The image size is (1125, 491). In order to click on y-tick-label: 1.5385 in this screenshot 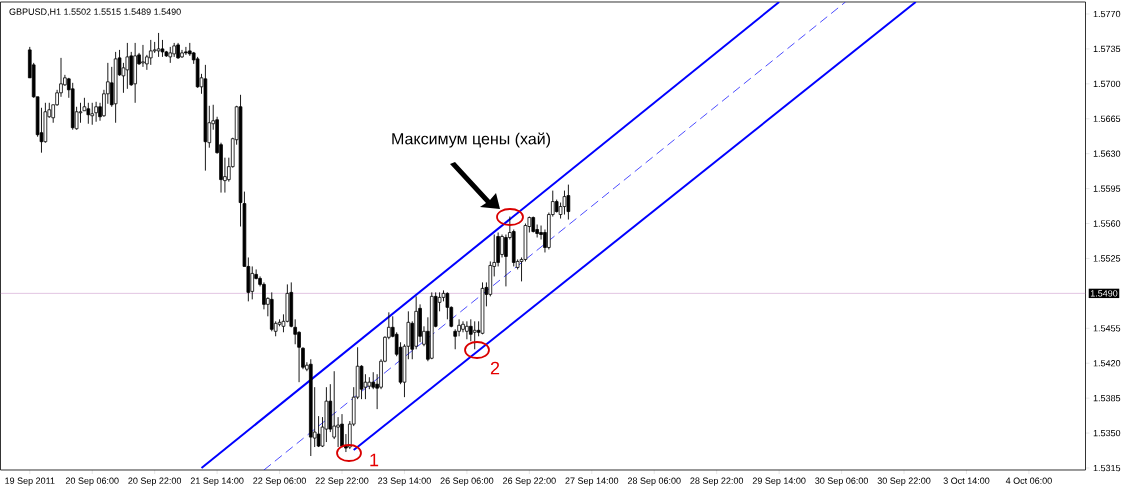, I will do `click(1107, 398)`.